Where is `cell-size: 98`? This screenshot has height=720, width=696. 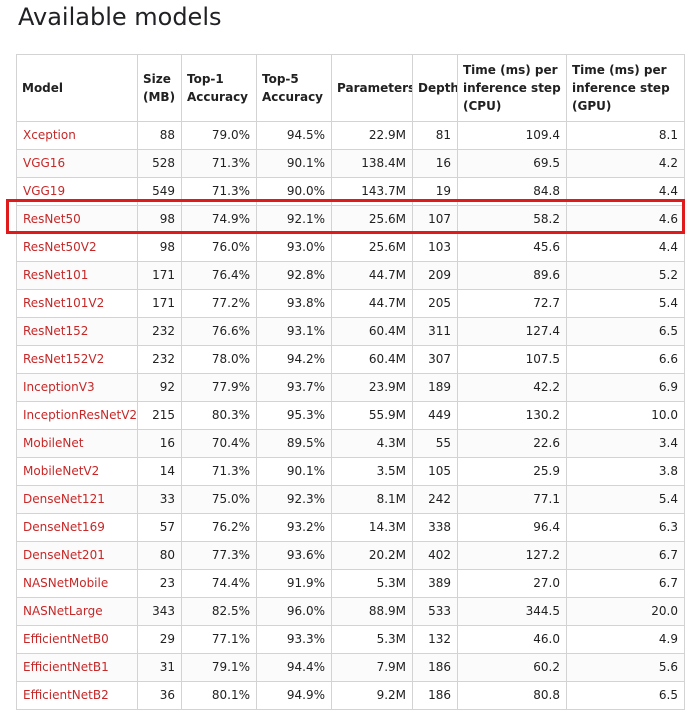
cell-size: 98 is located at coordinates (159, 219).